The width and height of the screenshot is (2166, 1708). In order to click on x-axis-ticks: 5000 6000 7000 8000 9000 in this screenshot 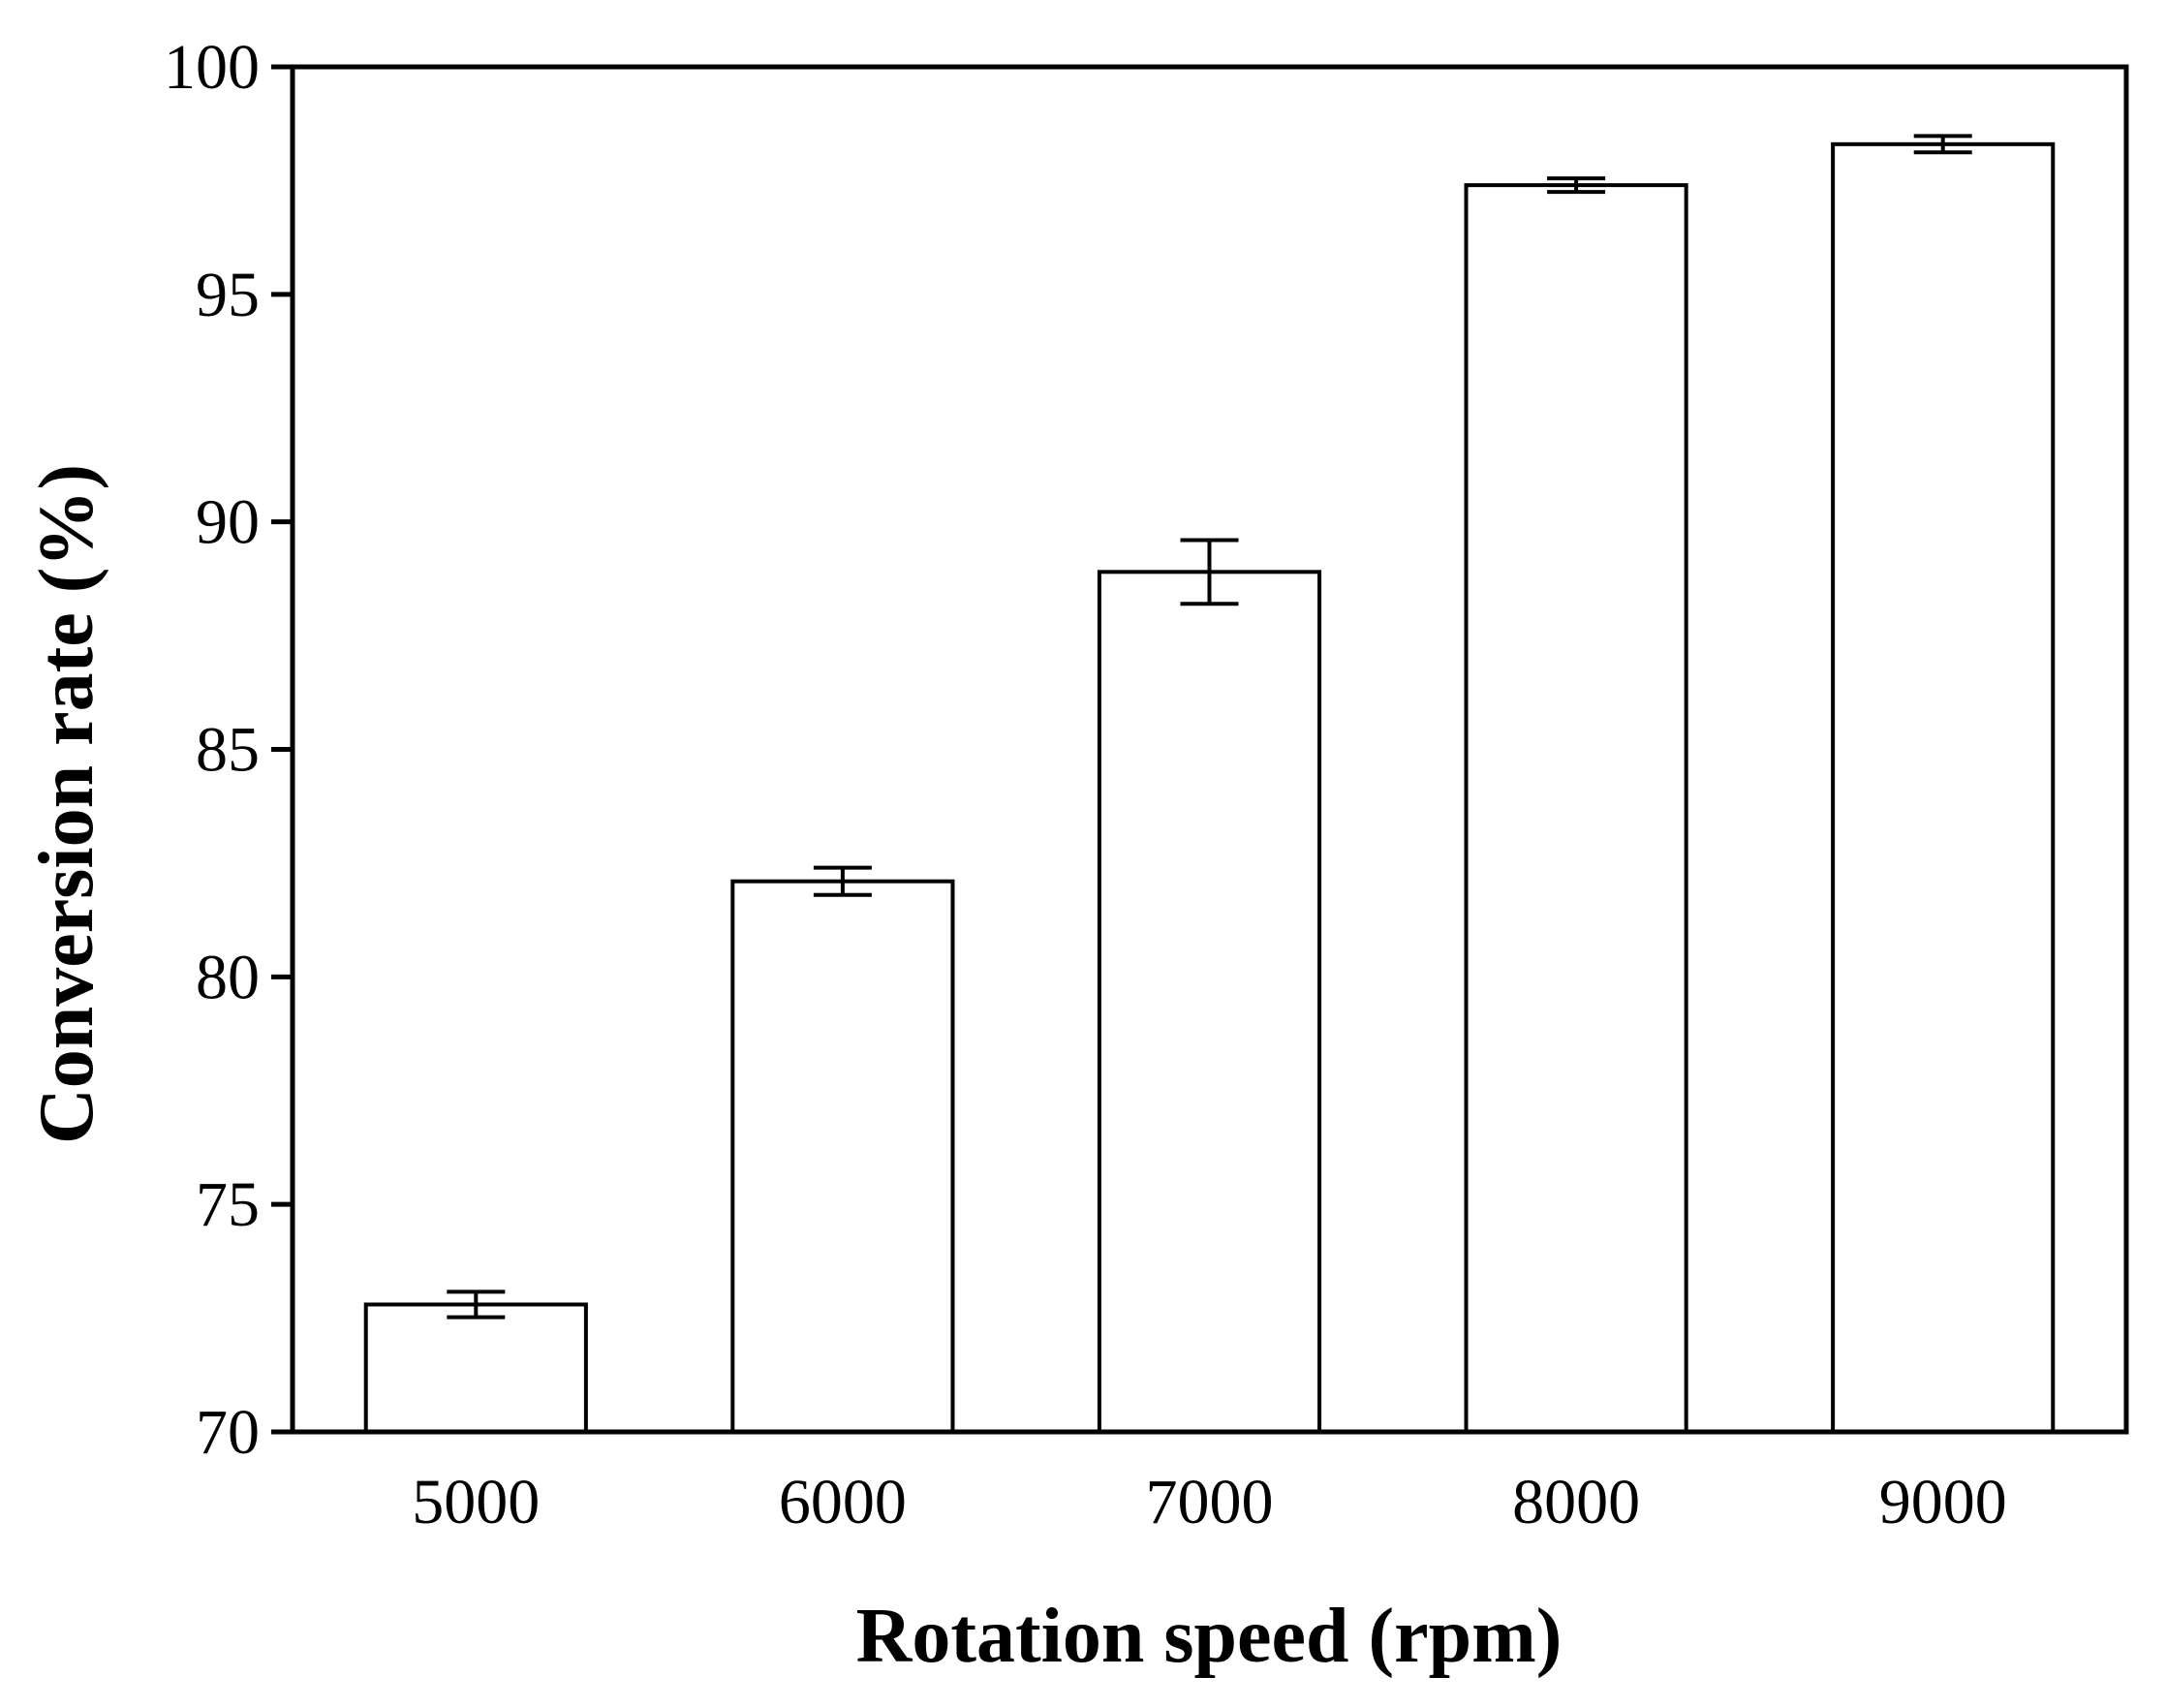, I will do `click(1209, 1502)`.